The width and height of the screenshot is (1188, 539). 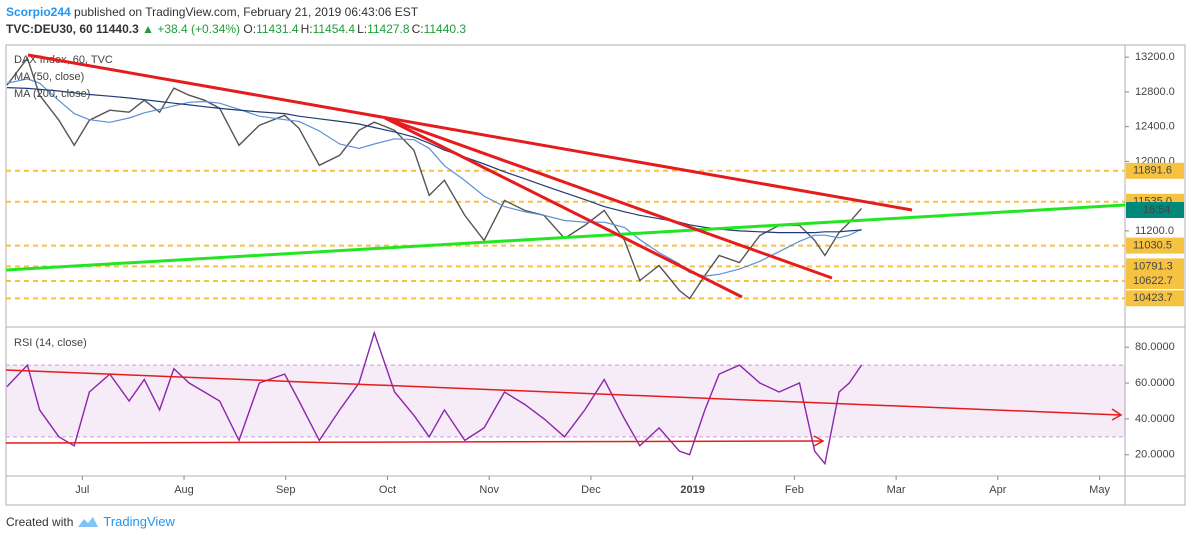 What do you see at coordinates (49, 77) in the screenshot?
I see `legend-entry: MA (50, close)` at bounding box center [49, 77].